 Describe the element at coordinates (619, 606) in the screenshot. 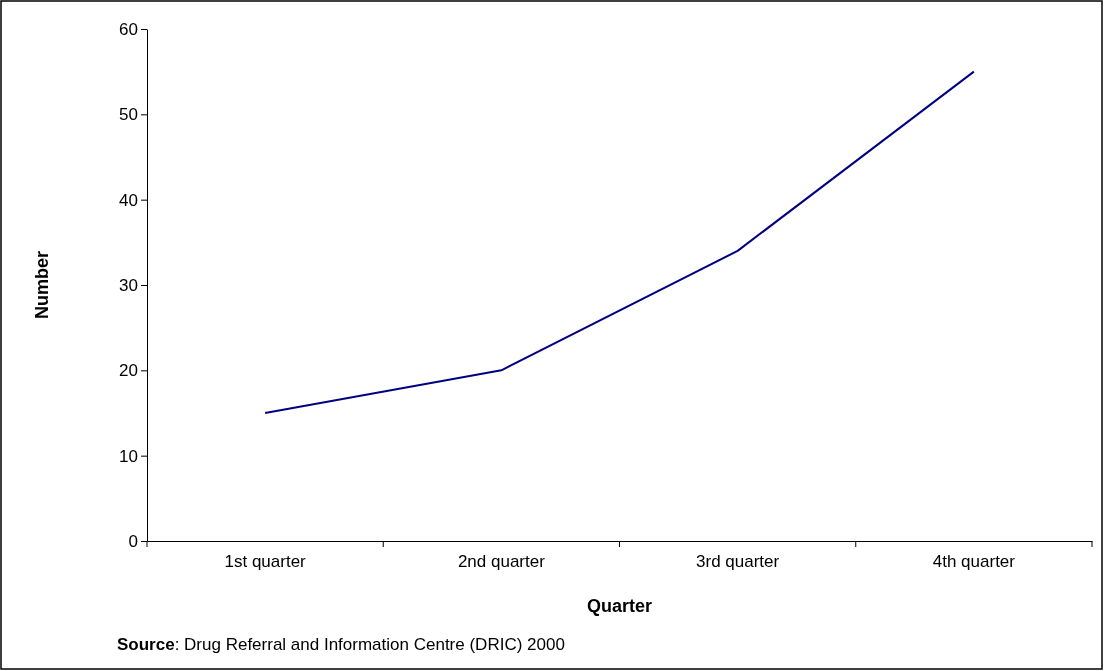

I see `x-axis-title: Quarter` at that location.